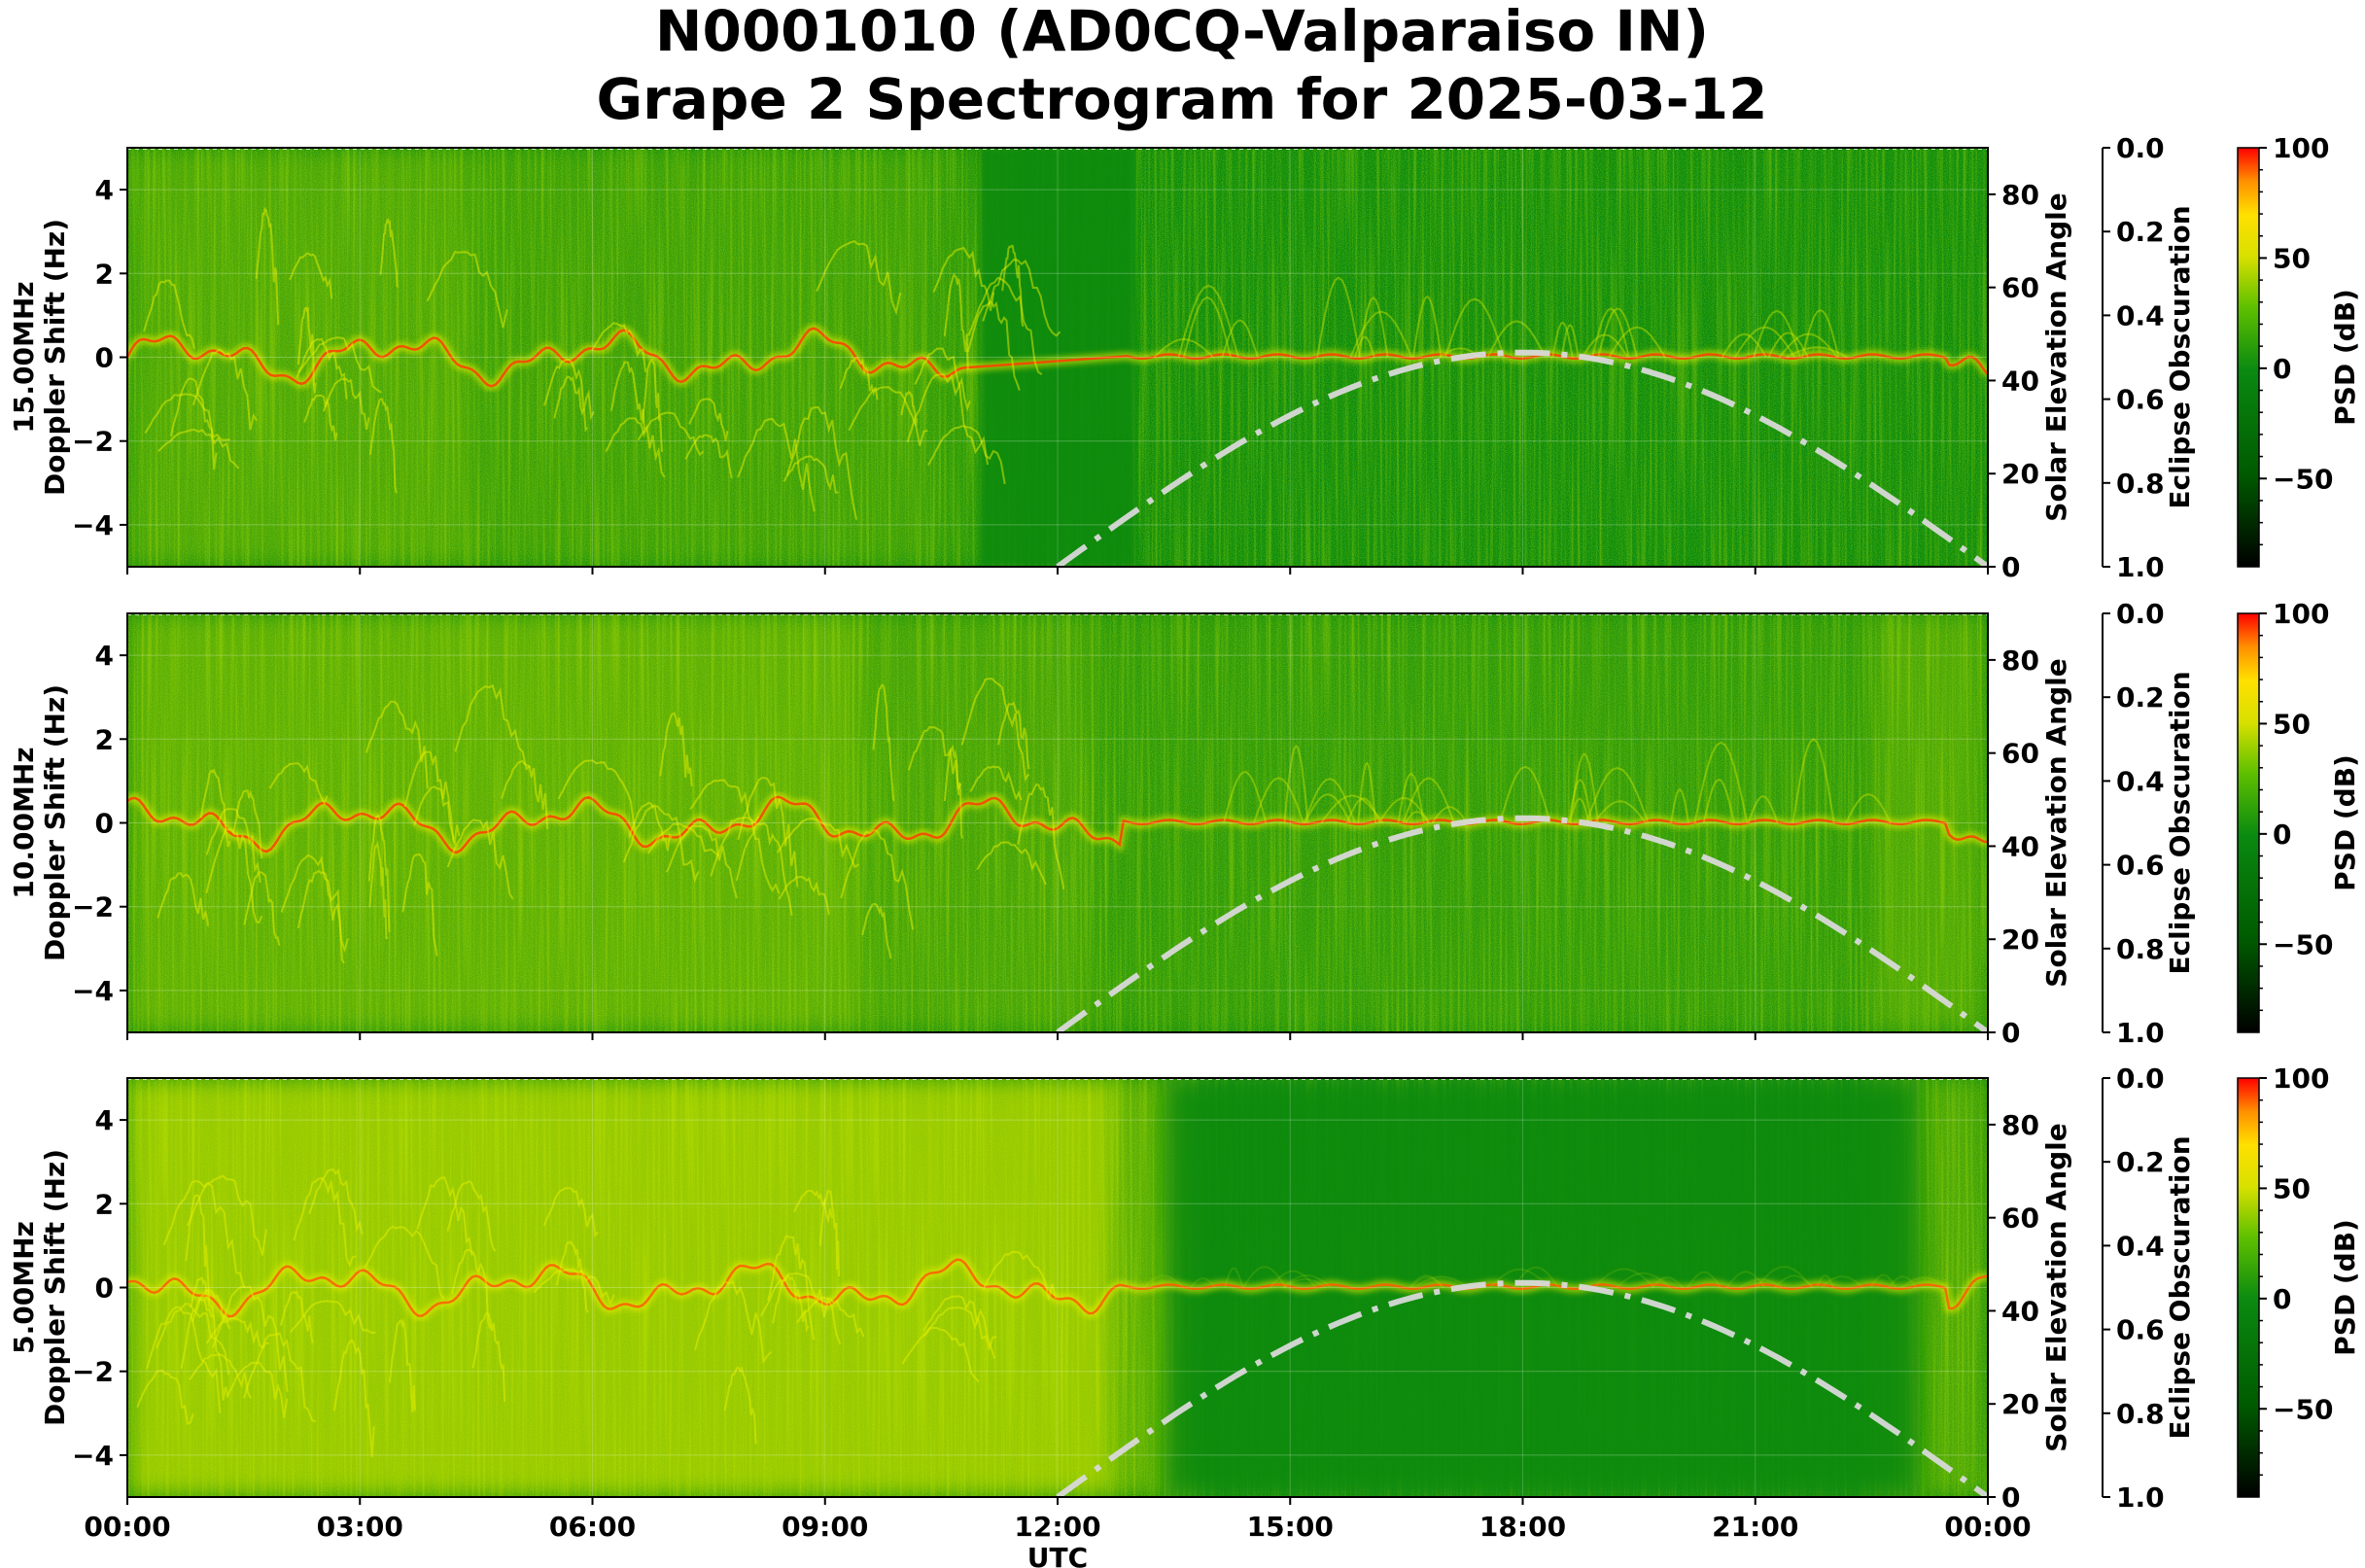 Image resolution: width=2365 pixels, height=1568 pixels. What do you see at coordinates (2020, 754) in the screenshot?
I see `elevation-tick-label: 60` at bounding box center [2020, 754].